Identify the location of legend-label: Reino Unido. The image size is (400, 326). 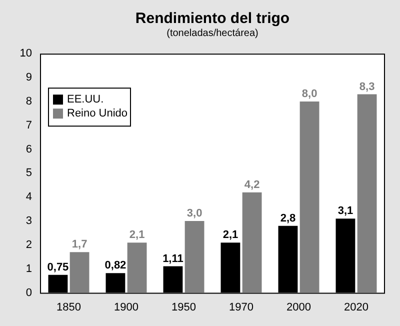
(97, 114).